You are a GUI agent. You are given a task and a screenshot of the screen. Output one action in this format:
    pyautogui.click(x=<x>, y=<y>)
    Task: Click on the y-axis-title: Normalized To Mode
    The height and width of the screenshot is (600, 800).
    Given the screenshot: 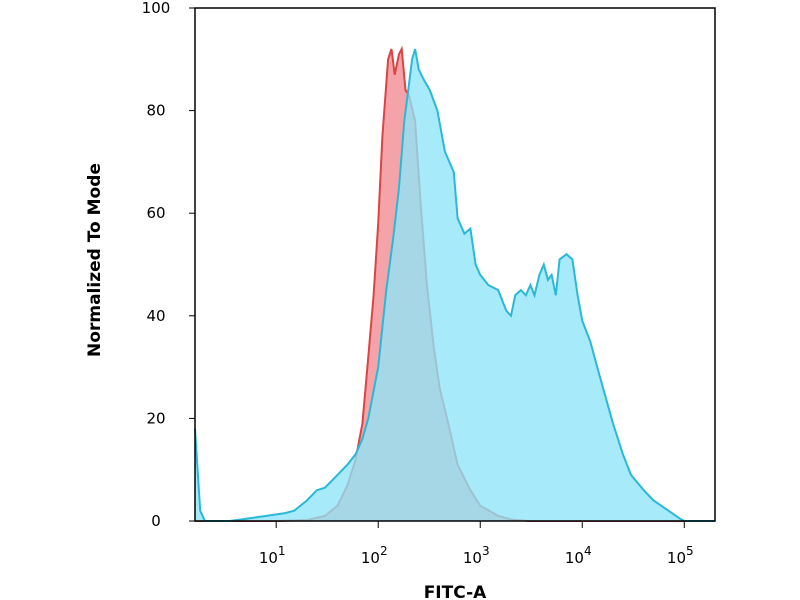 What is the action you would take?
    pyautogui.click(x=95, y=260)
    